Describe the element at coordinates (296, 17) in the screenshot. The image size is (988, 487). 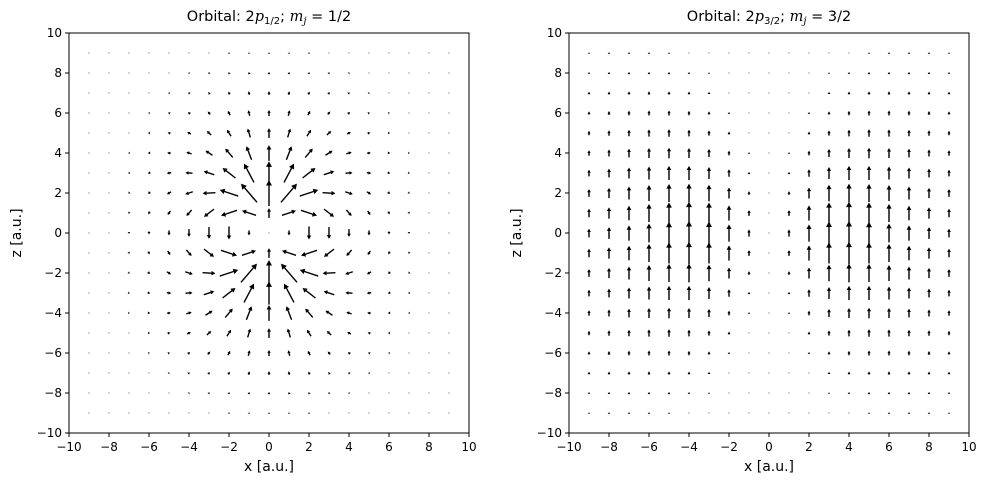
I see `title-mj-label: m` at that location.